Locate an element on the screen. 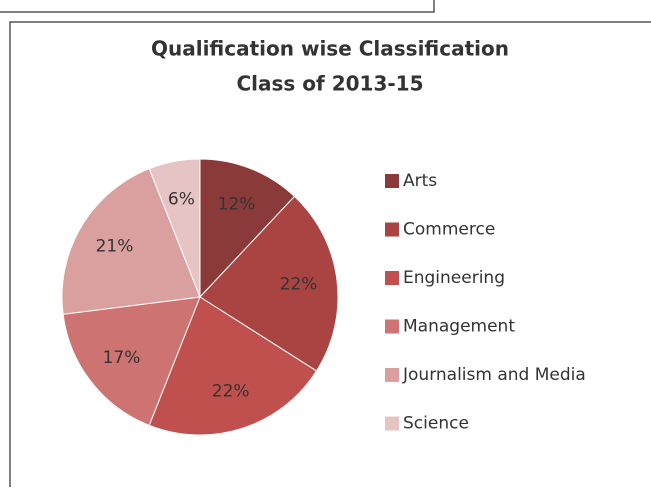  data-label: 12% is located at coordinates (237, 205).